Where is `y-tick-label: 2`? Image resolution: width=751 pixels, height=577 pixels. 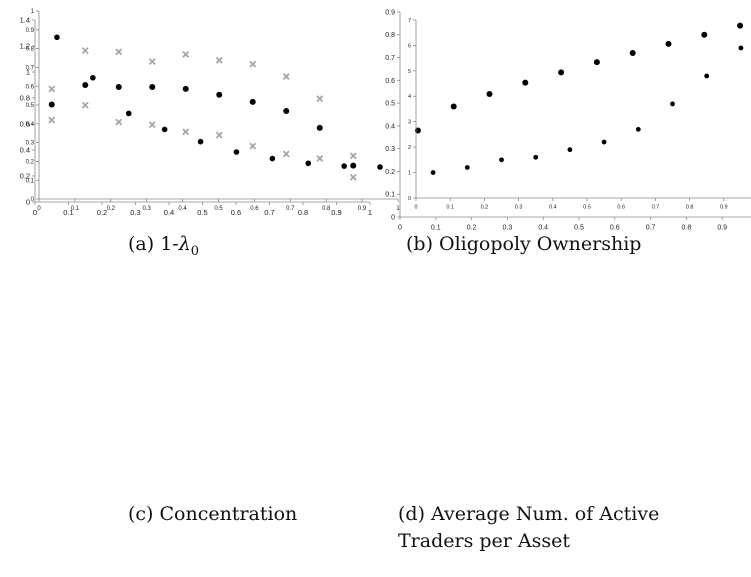 y-tick-label: 2 is located at coordinates (409, 148).